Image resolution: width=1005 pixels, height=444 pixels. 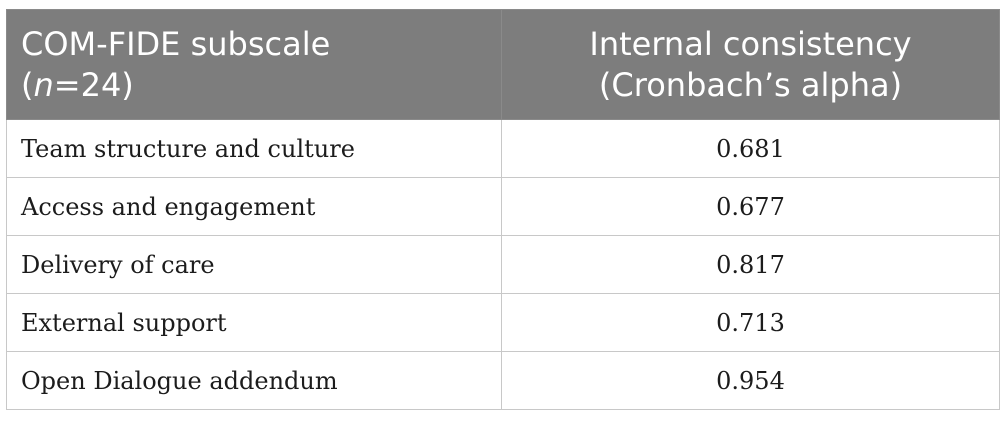 I want to click on alpha-cell: 0.954, so click(x=750, y=380).